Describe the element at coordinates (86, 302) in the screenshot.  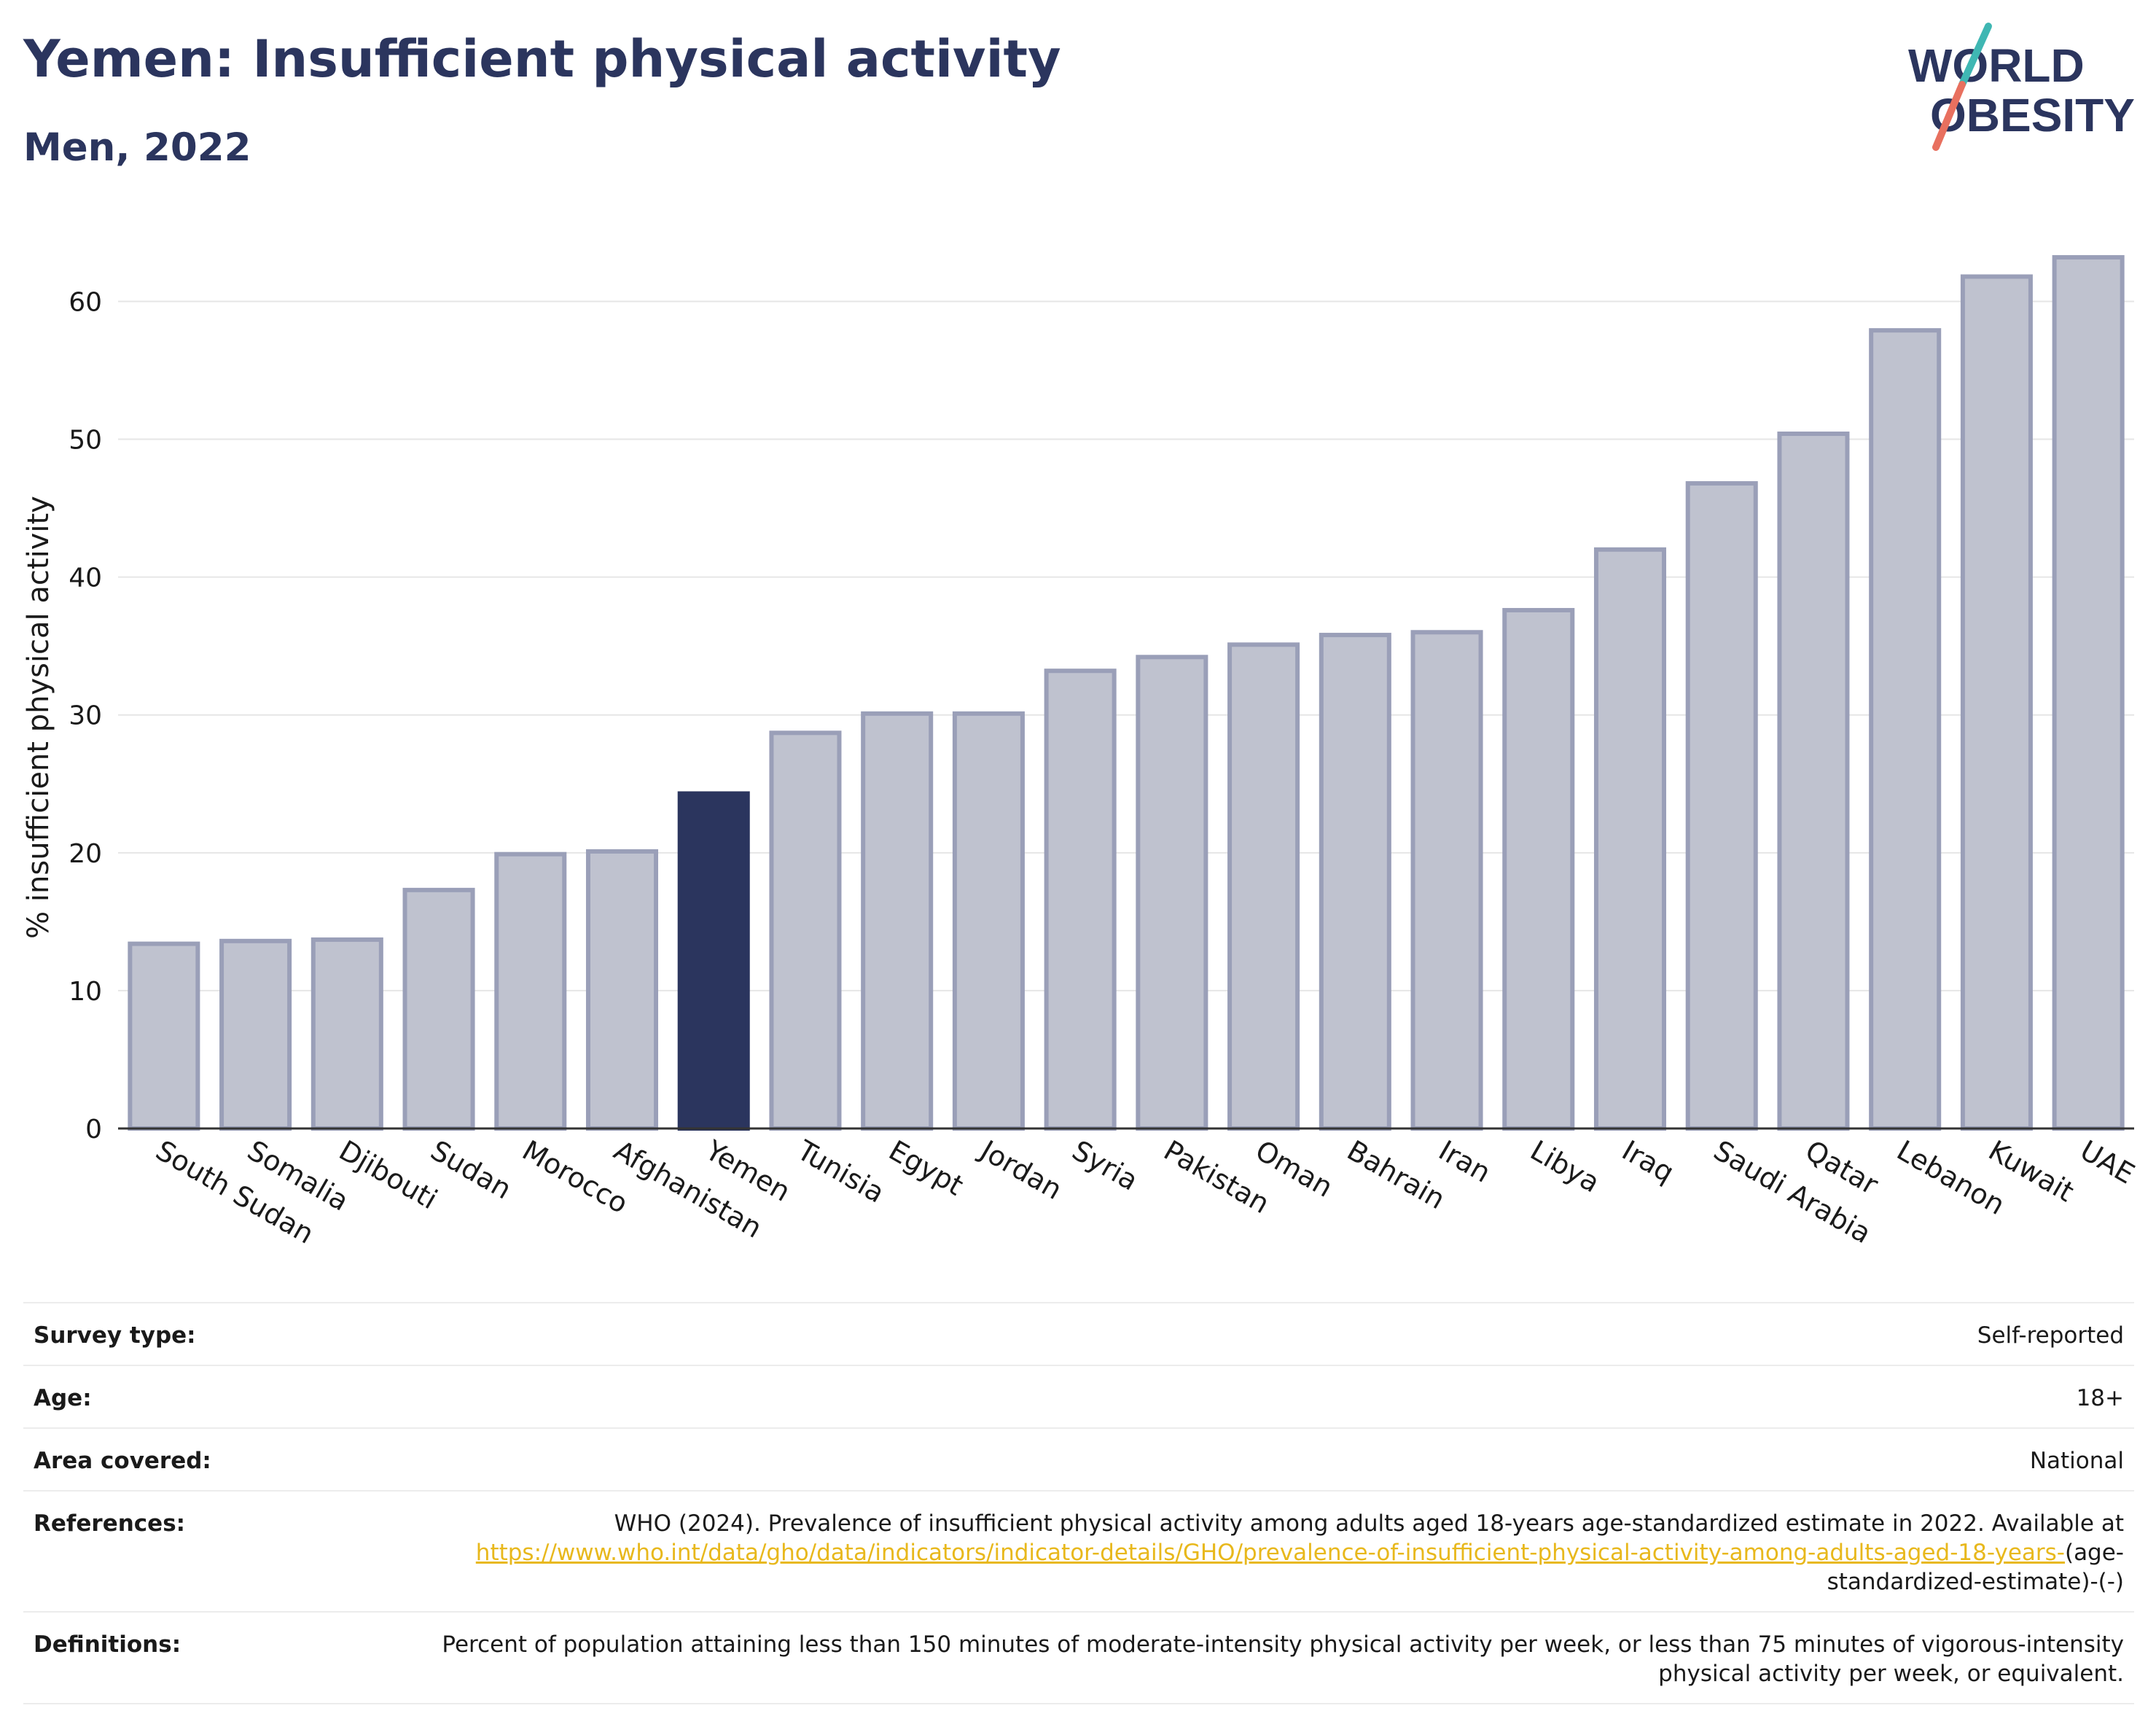
I see `y-tick-label: 60` at that location.